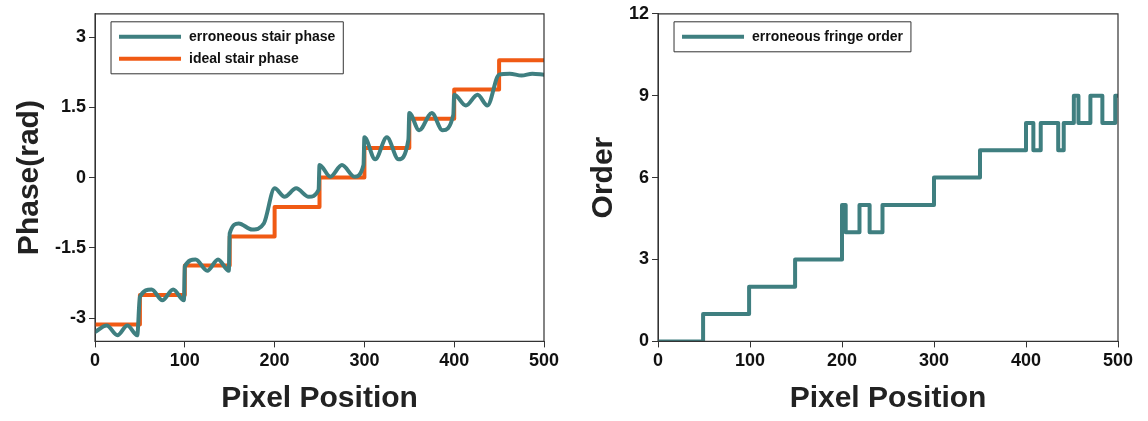 The image size is (1148, 421). I want to click on y-tick-label: 6, so click(644, 176).